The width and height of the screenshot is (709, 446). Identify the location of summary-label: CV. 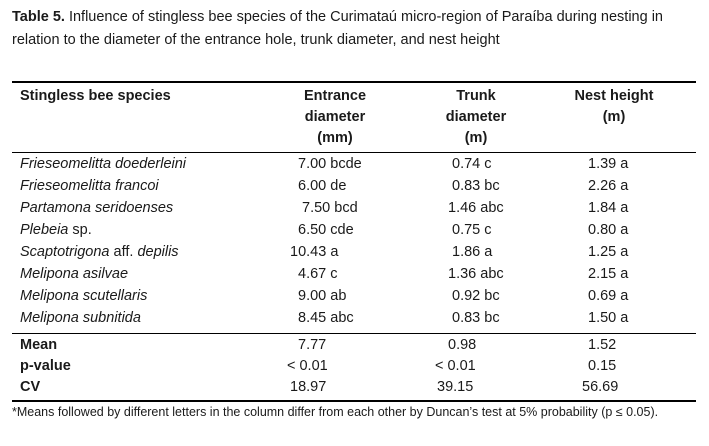
(30, 387).